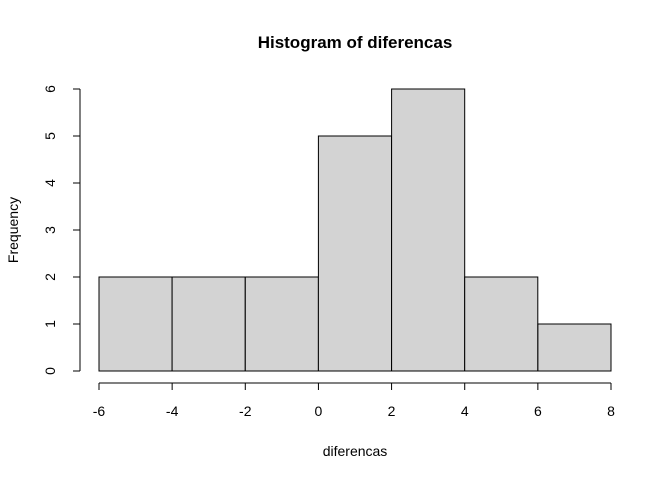 This screenshot has width=672, height=485. I want to click on y-tick-label: 4, so click(50, 183).